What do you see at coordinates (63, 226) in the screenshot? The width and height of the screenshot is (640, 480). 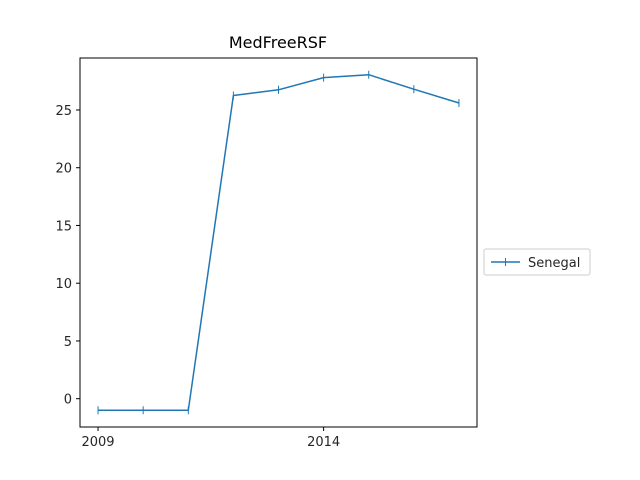 I see `y-tick-label: 15` at bounding box center [63, 226].